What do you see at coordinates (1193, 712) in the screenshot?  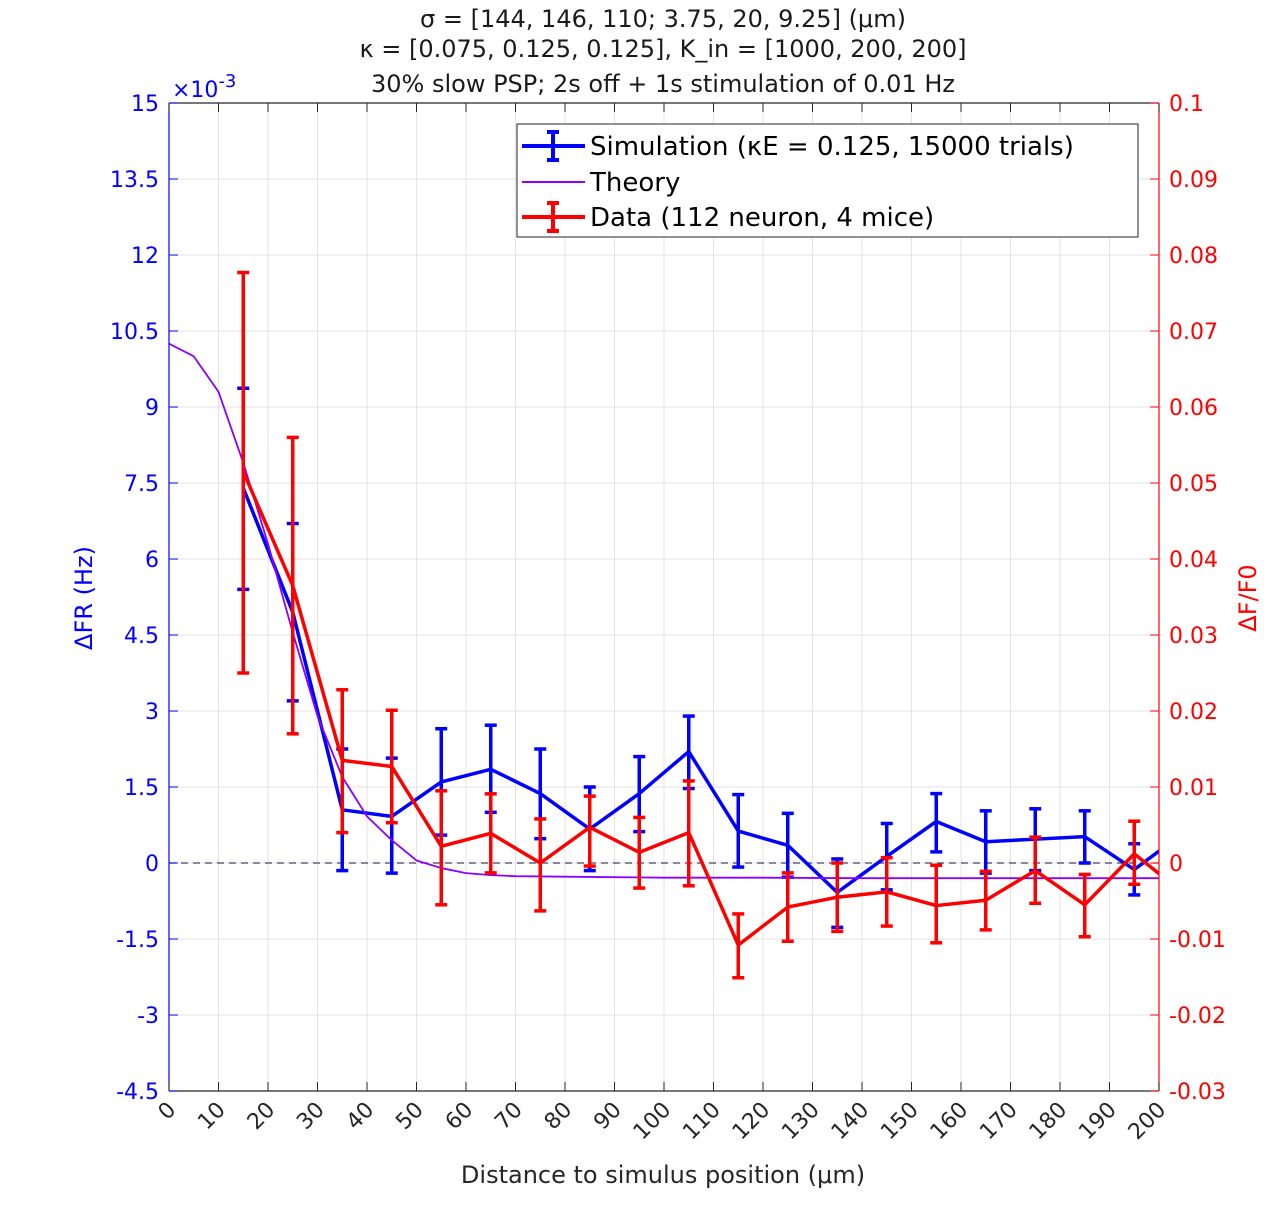 I see `y-right-tick-label: 0.02` at bounding box center [1193, 712].